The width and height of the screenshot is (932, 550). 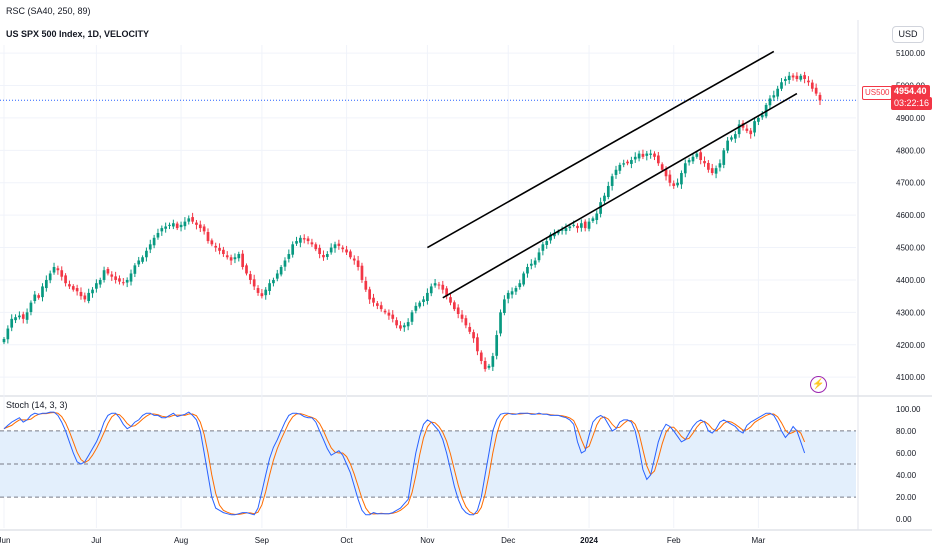 What do you see at coordinates (37, 405) in the screenshot?
I see `stoch-legend: Stoch (14, 3, 3)` at bounding box center [37, 405].